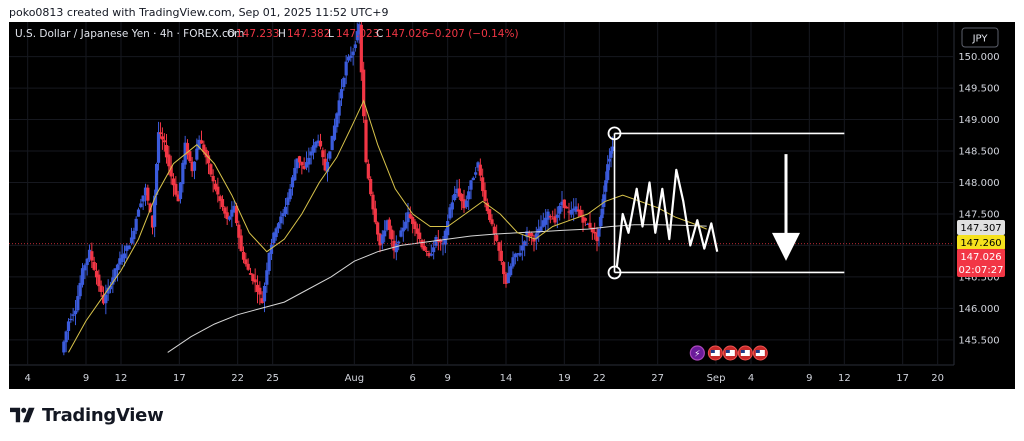 The image size is (1024, 441). I want to click on price-tick-label: 146.000, so click(978, 309).